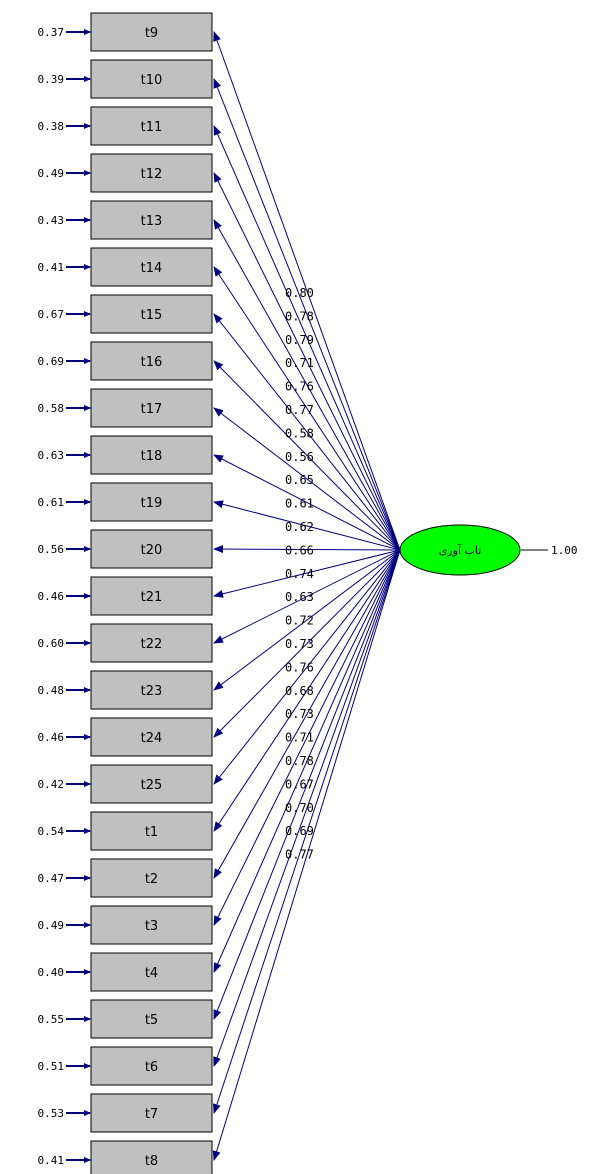 This screenshot has height=1174, width=598. What do you see at coordinates (299, 855) in the screenshot?
I see `loading-label-t8: 0.77` at bounding box center [299, 855].